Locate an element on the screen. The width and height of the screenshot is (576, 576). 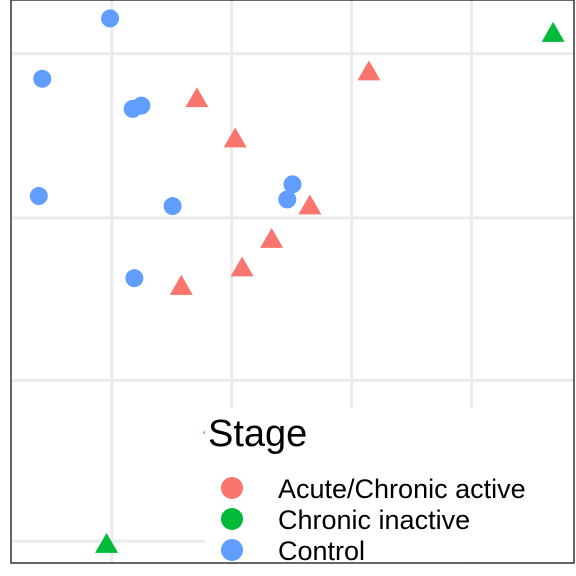
legend-key-chronic-inactive is located at coordinates (232, 519).